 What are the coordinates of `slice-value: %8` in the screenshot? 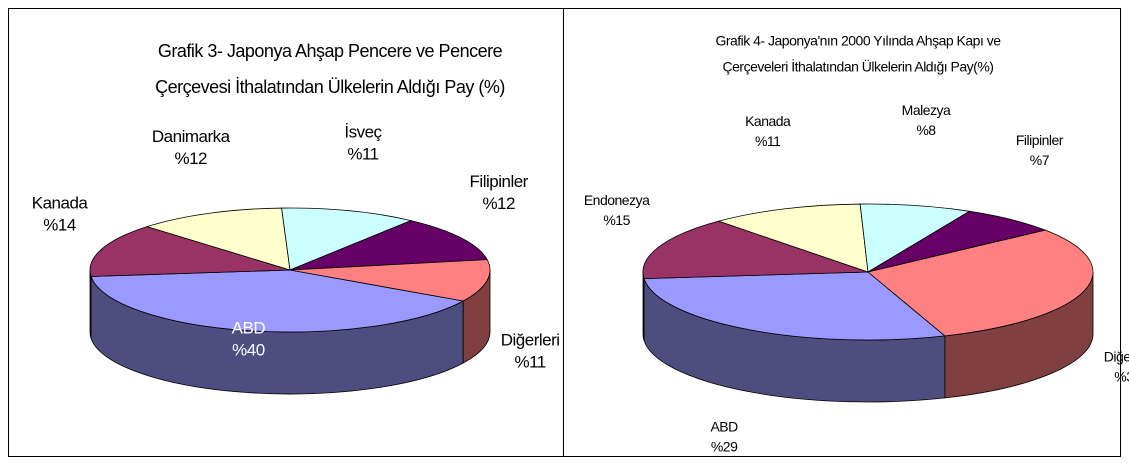 It's located at (926, 130).